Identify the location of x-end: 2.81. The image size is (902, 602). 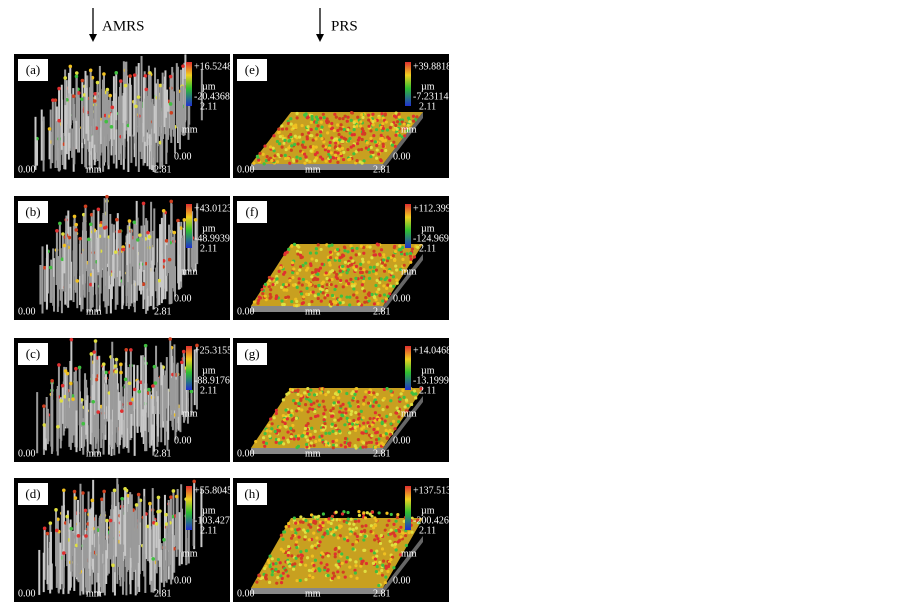
(382, 593).